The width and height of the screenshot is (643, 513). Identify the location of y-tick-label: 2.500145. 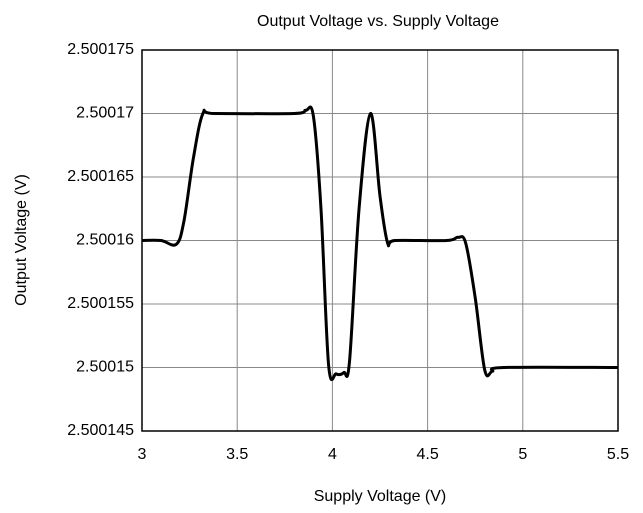
(100, 430).